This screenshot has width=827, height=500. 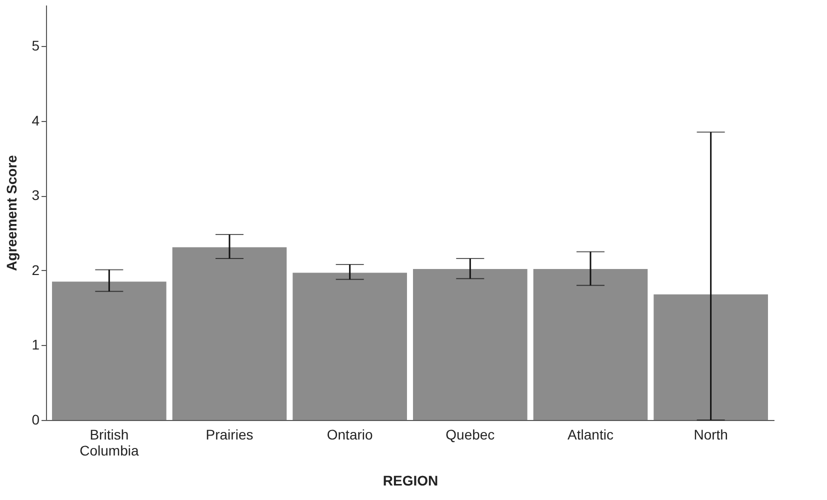 I want to click on y-tick-label: 1, so click(x=36, y=344).